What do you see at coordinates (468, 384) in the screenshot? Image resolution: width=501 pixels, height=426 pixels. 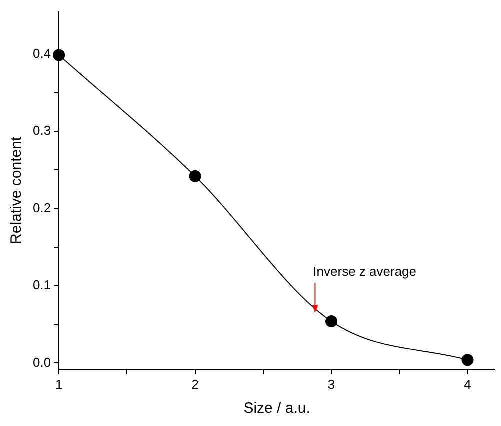 I see `x-tick-label: 4` at bounding box center [468, 384].